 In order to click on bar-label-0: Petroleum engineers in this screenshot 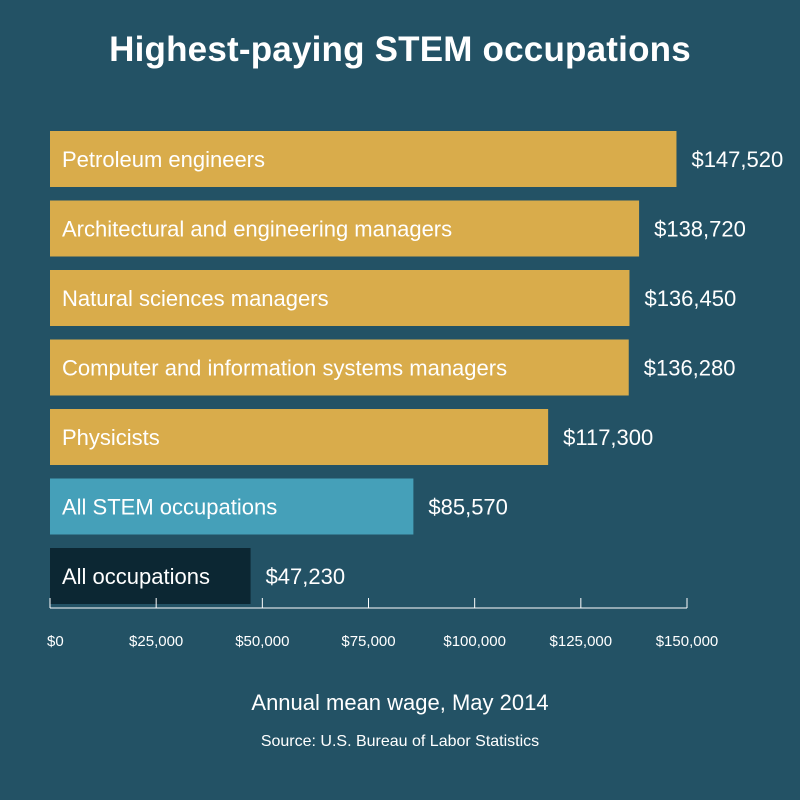, I will do `click(163, 159)`.